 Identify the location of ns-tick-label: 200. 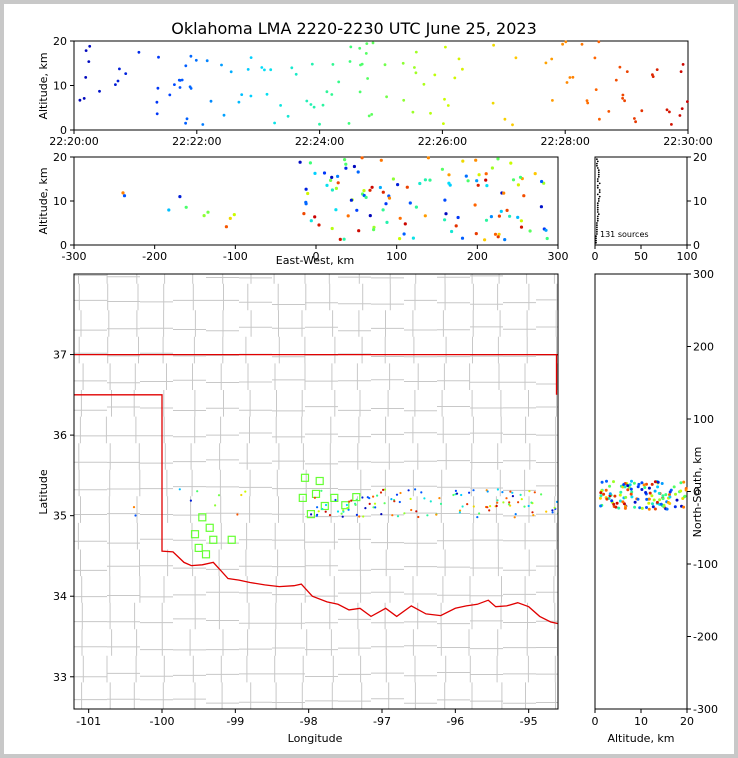
(703, 347).